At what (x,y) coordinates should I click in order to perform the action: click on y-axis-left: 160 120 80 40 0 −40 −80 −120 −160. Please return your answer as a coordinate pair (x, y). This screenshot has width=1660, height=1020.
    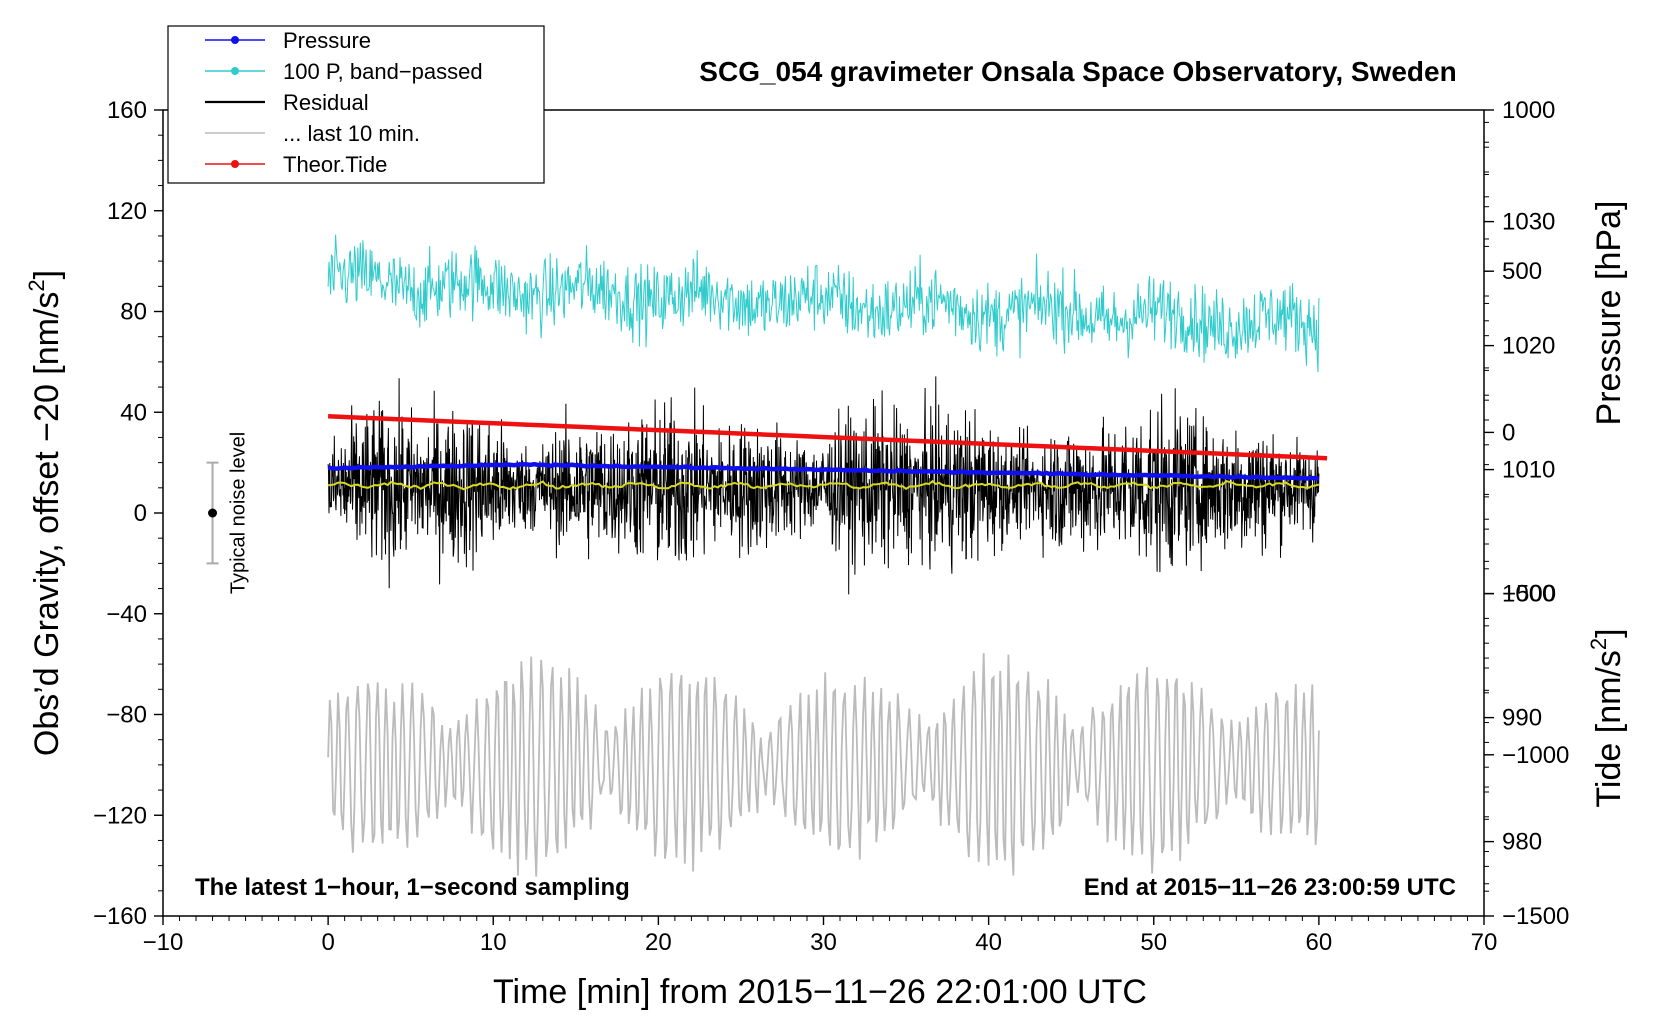
    Looking at the image, I should click on (128, 513).